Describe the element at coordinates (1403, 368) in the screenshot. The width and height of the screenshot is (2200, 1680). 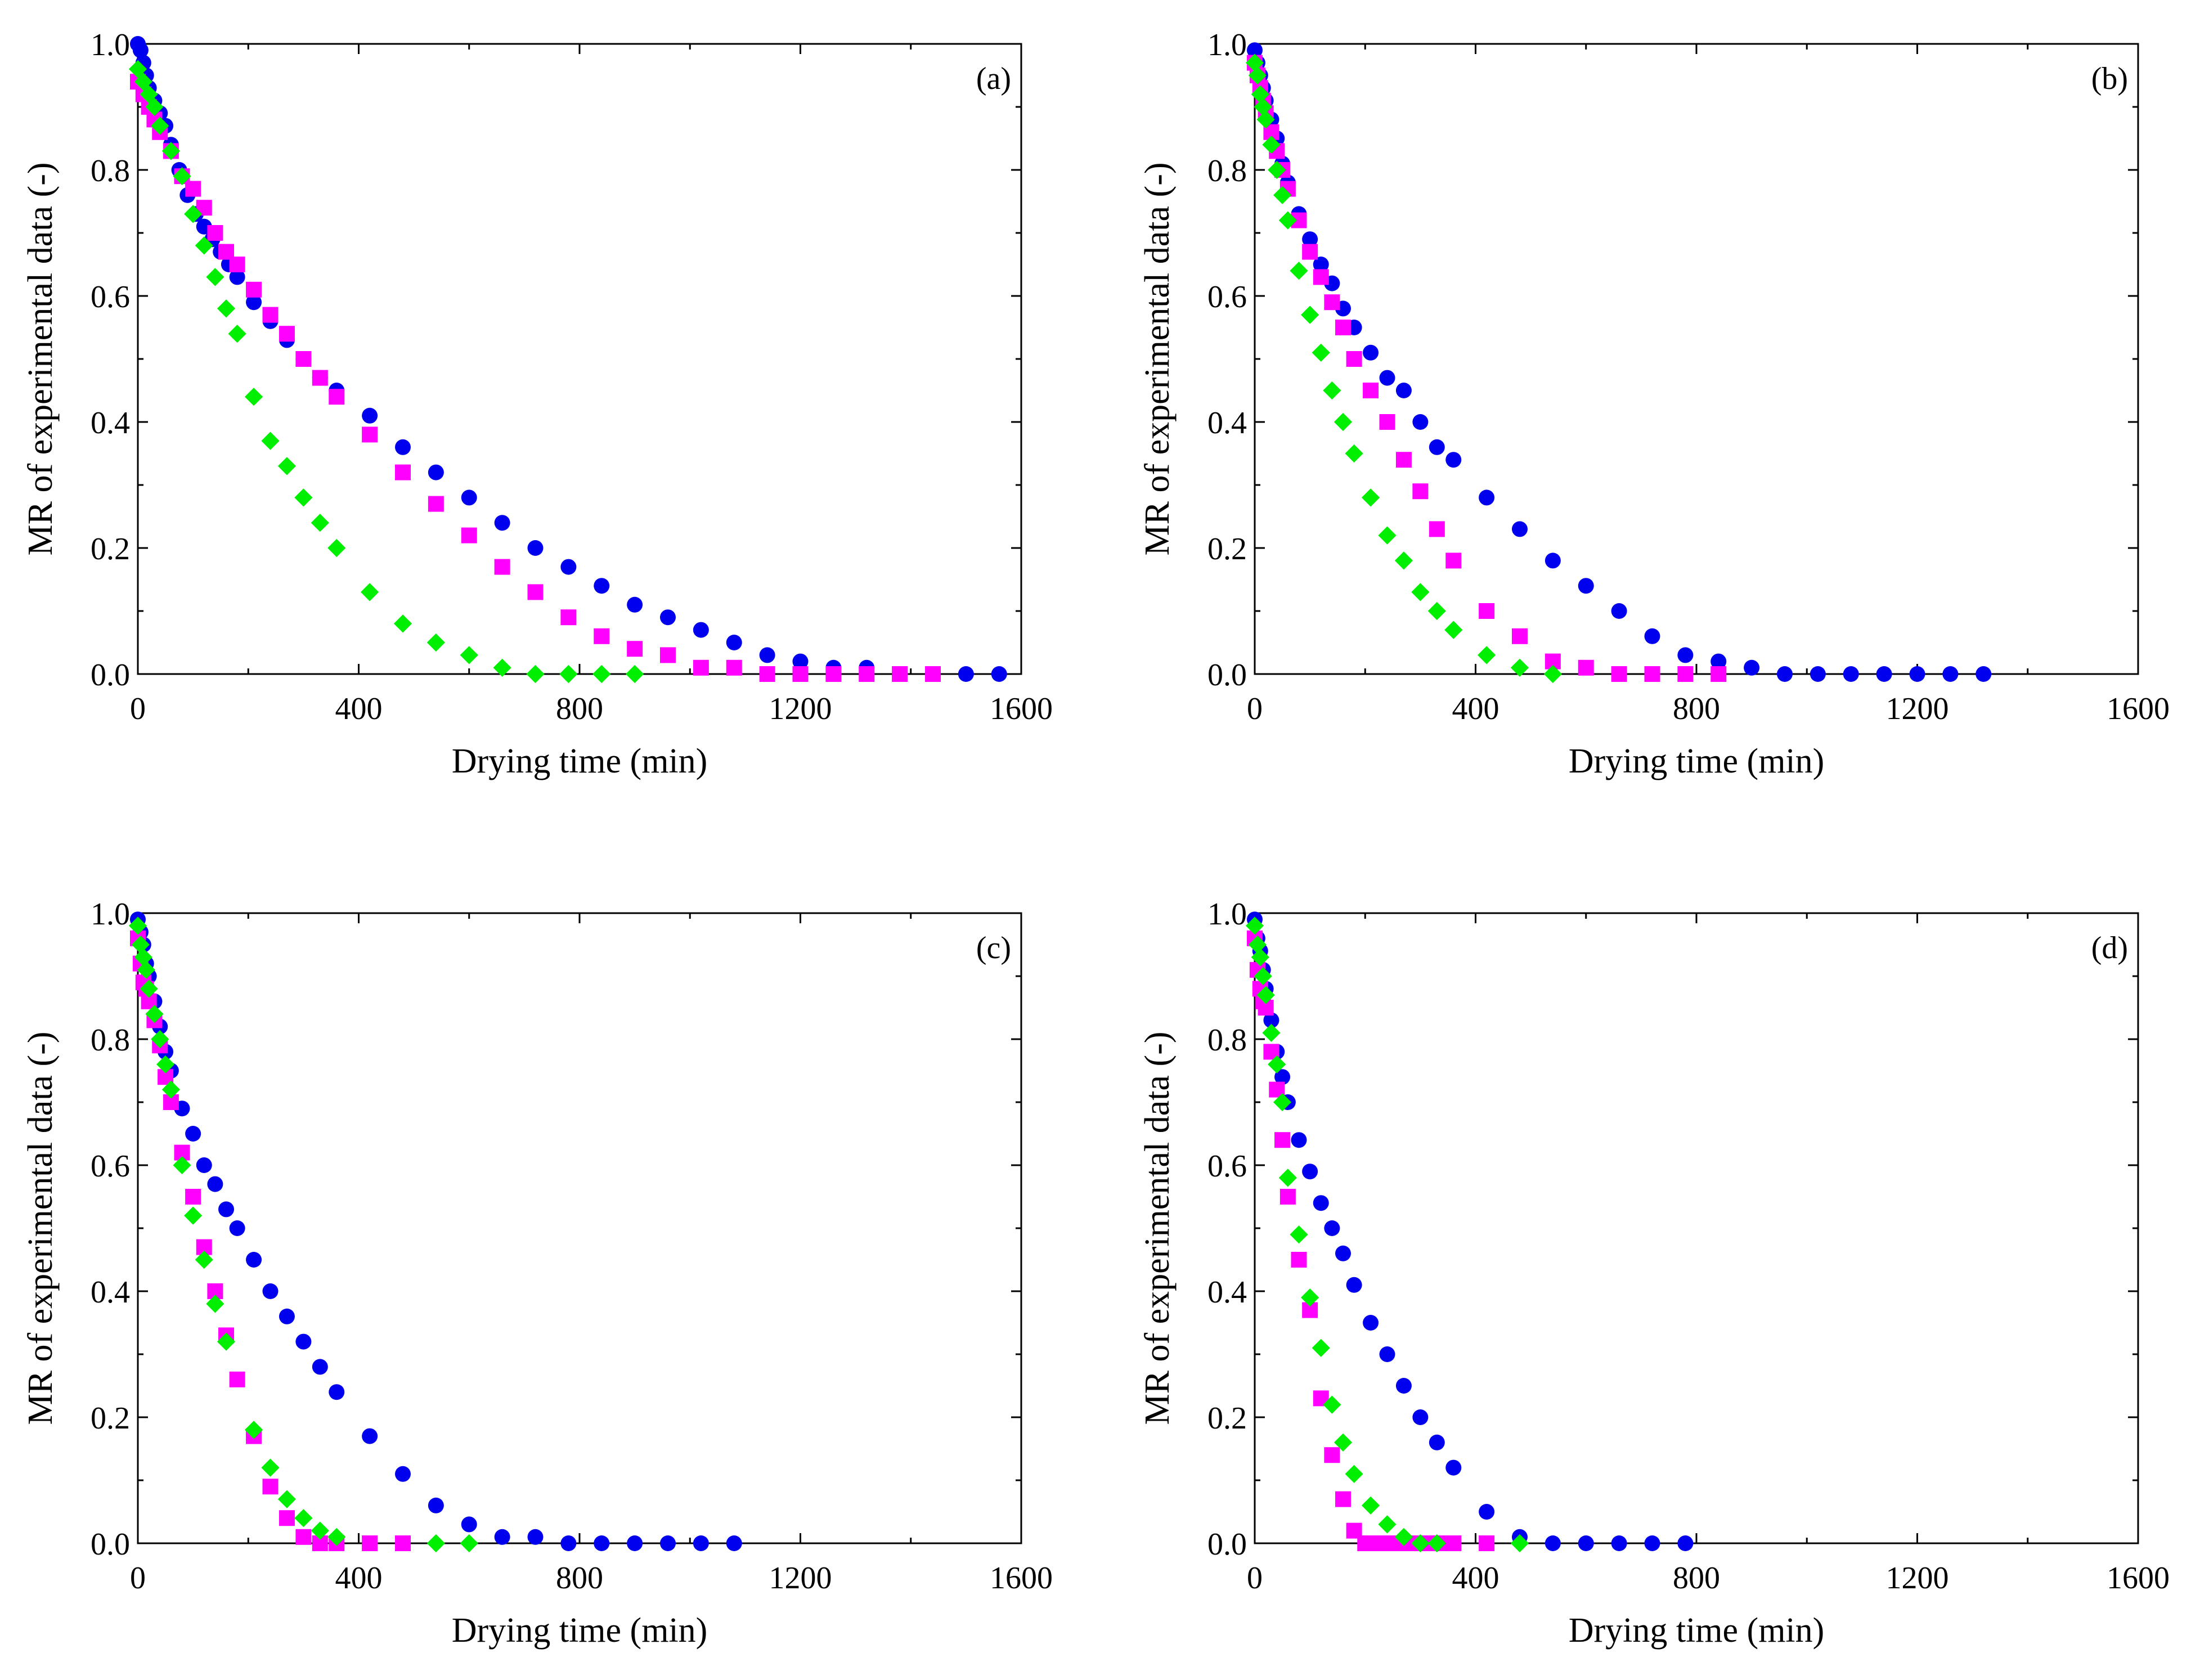
I see `series-diamond-b` at that location.